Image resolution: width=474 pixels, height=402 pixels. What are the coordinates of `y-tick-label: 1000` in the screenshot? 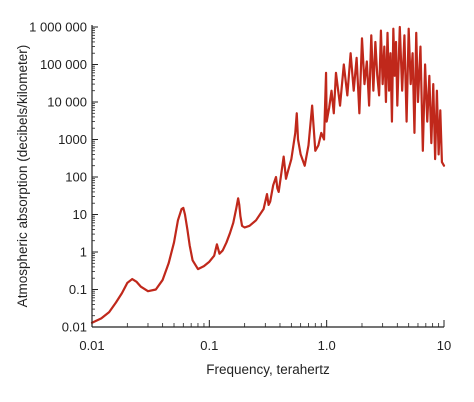 It's located at (72, 139).